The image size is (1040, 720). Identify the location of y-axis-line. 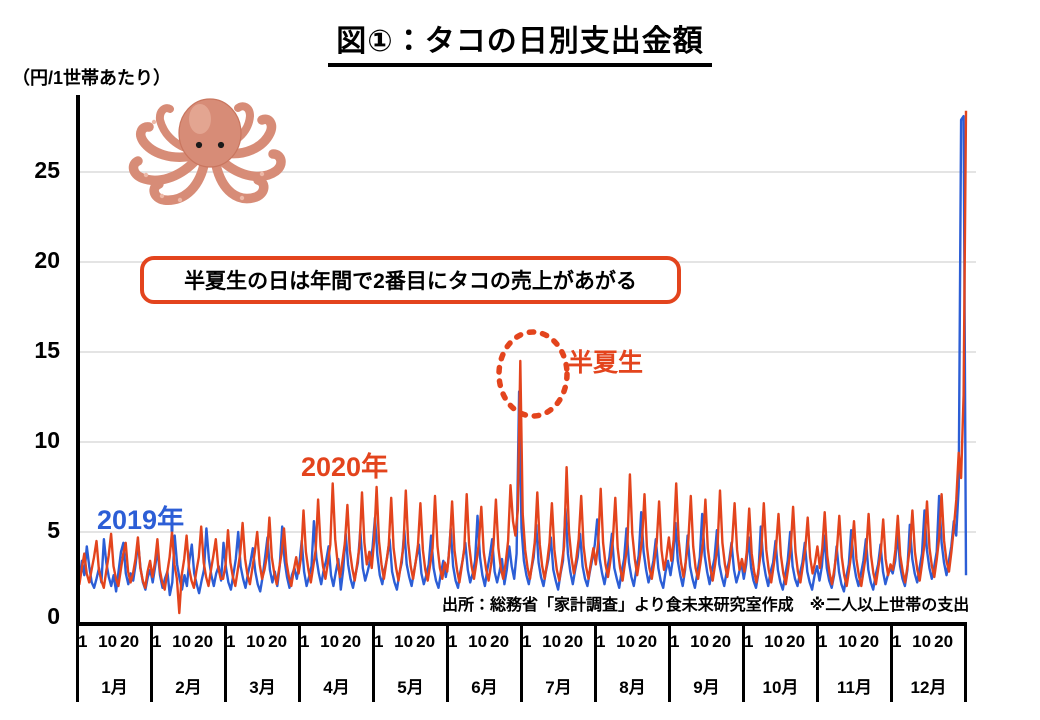
(78, 360).